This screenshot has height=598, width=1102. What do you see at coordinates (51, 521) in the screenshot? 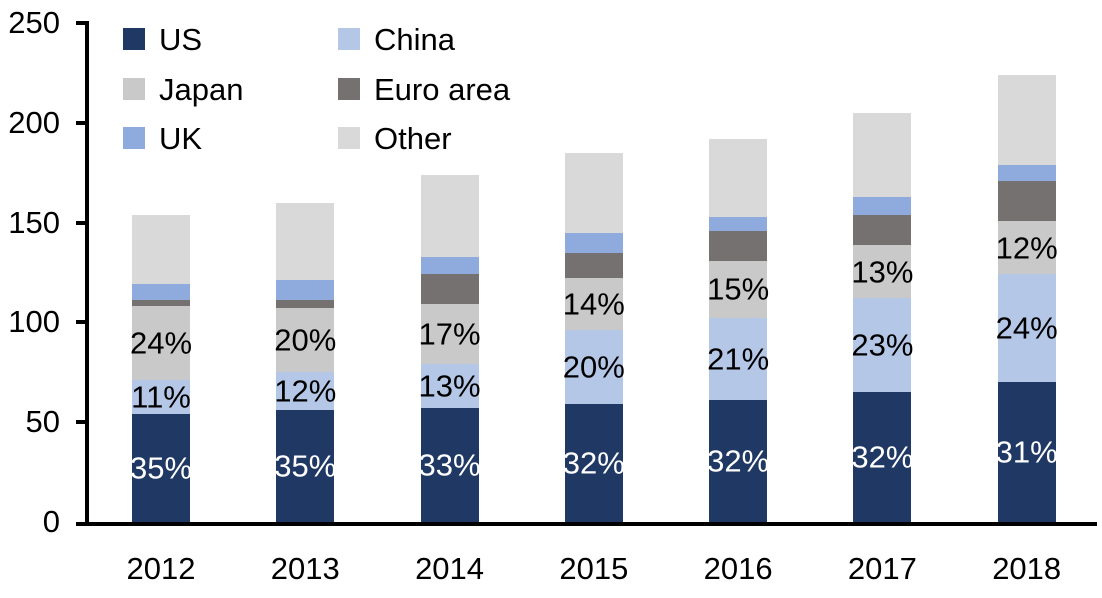
I see `y-tick-label: 0` at bounding box center [51, 521].